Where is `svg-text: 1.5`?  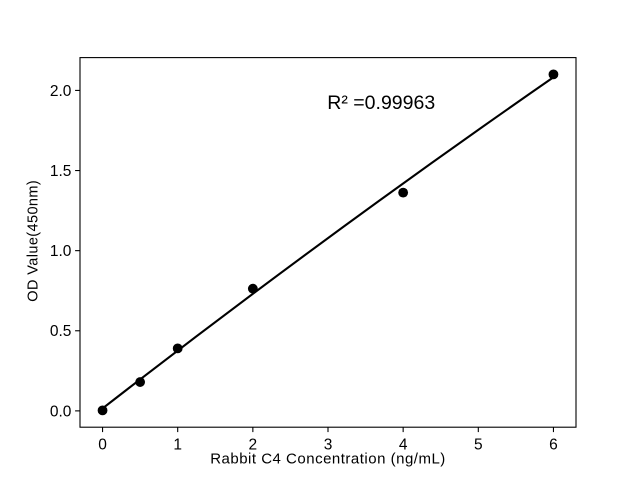 svg-text: 1.5 is located at coordinates (61, 171).